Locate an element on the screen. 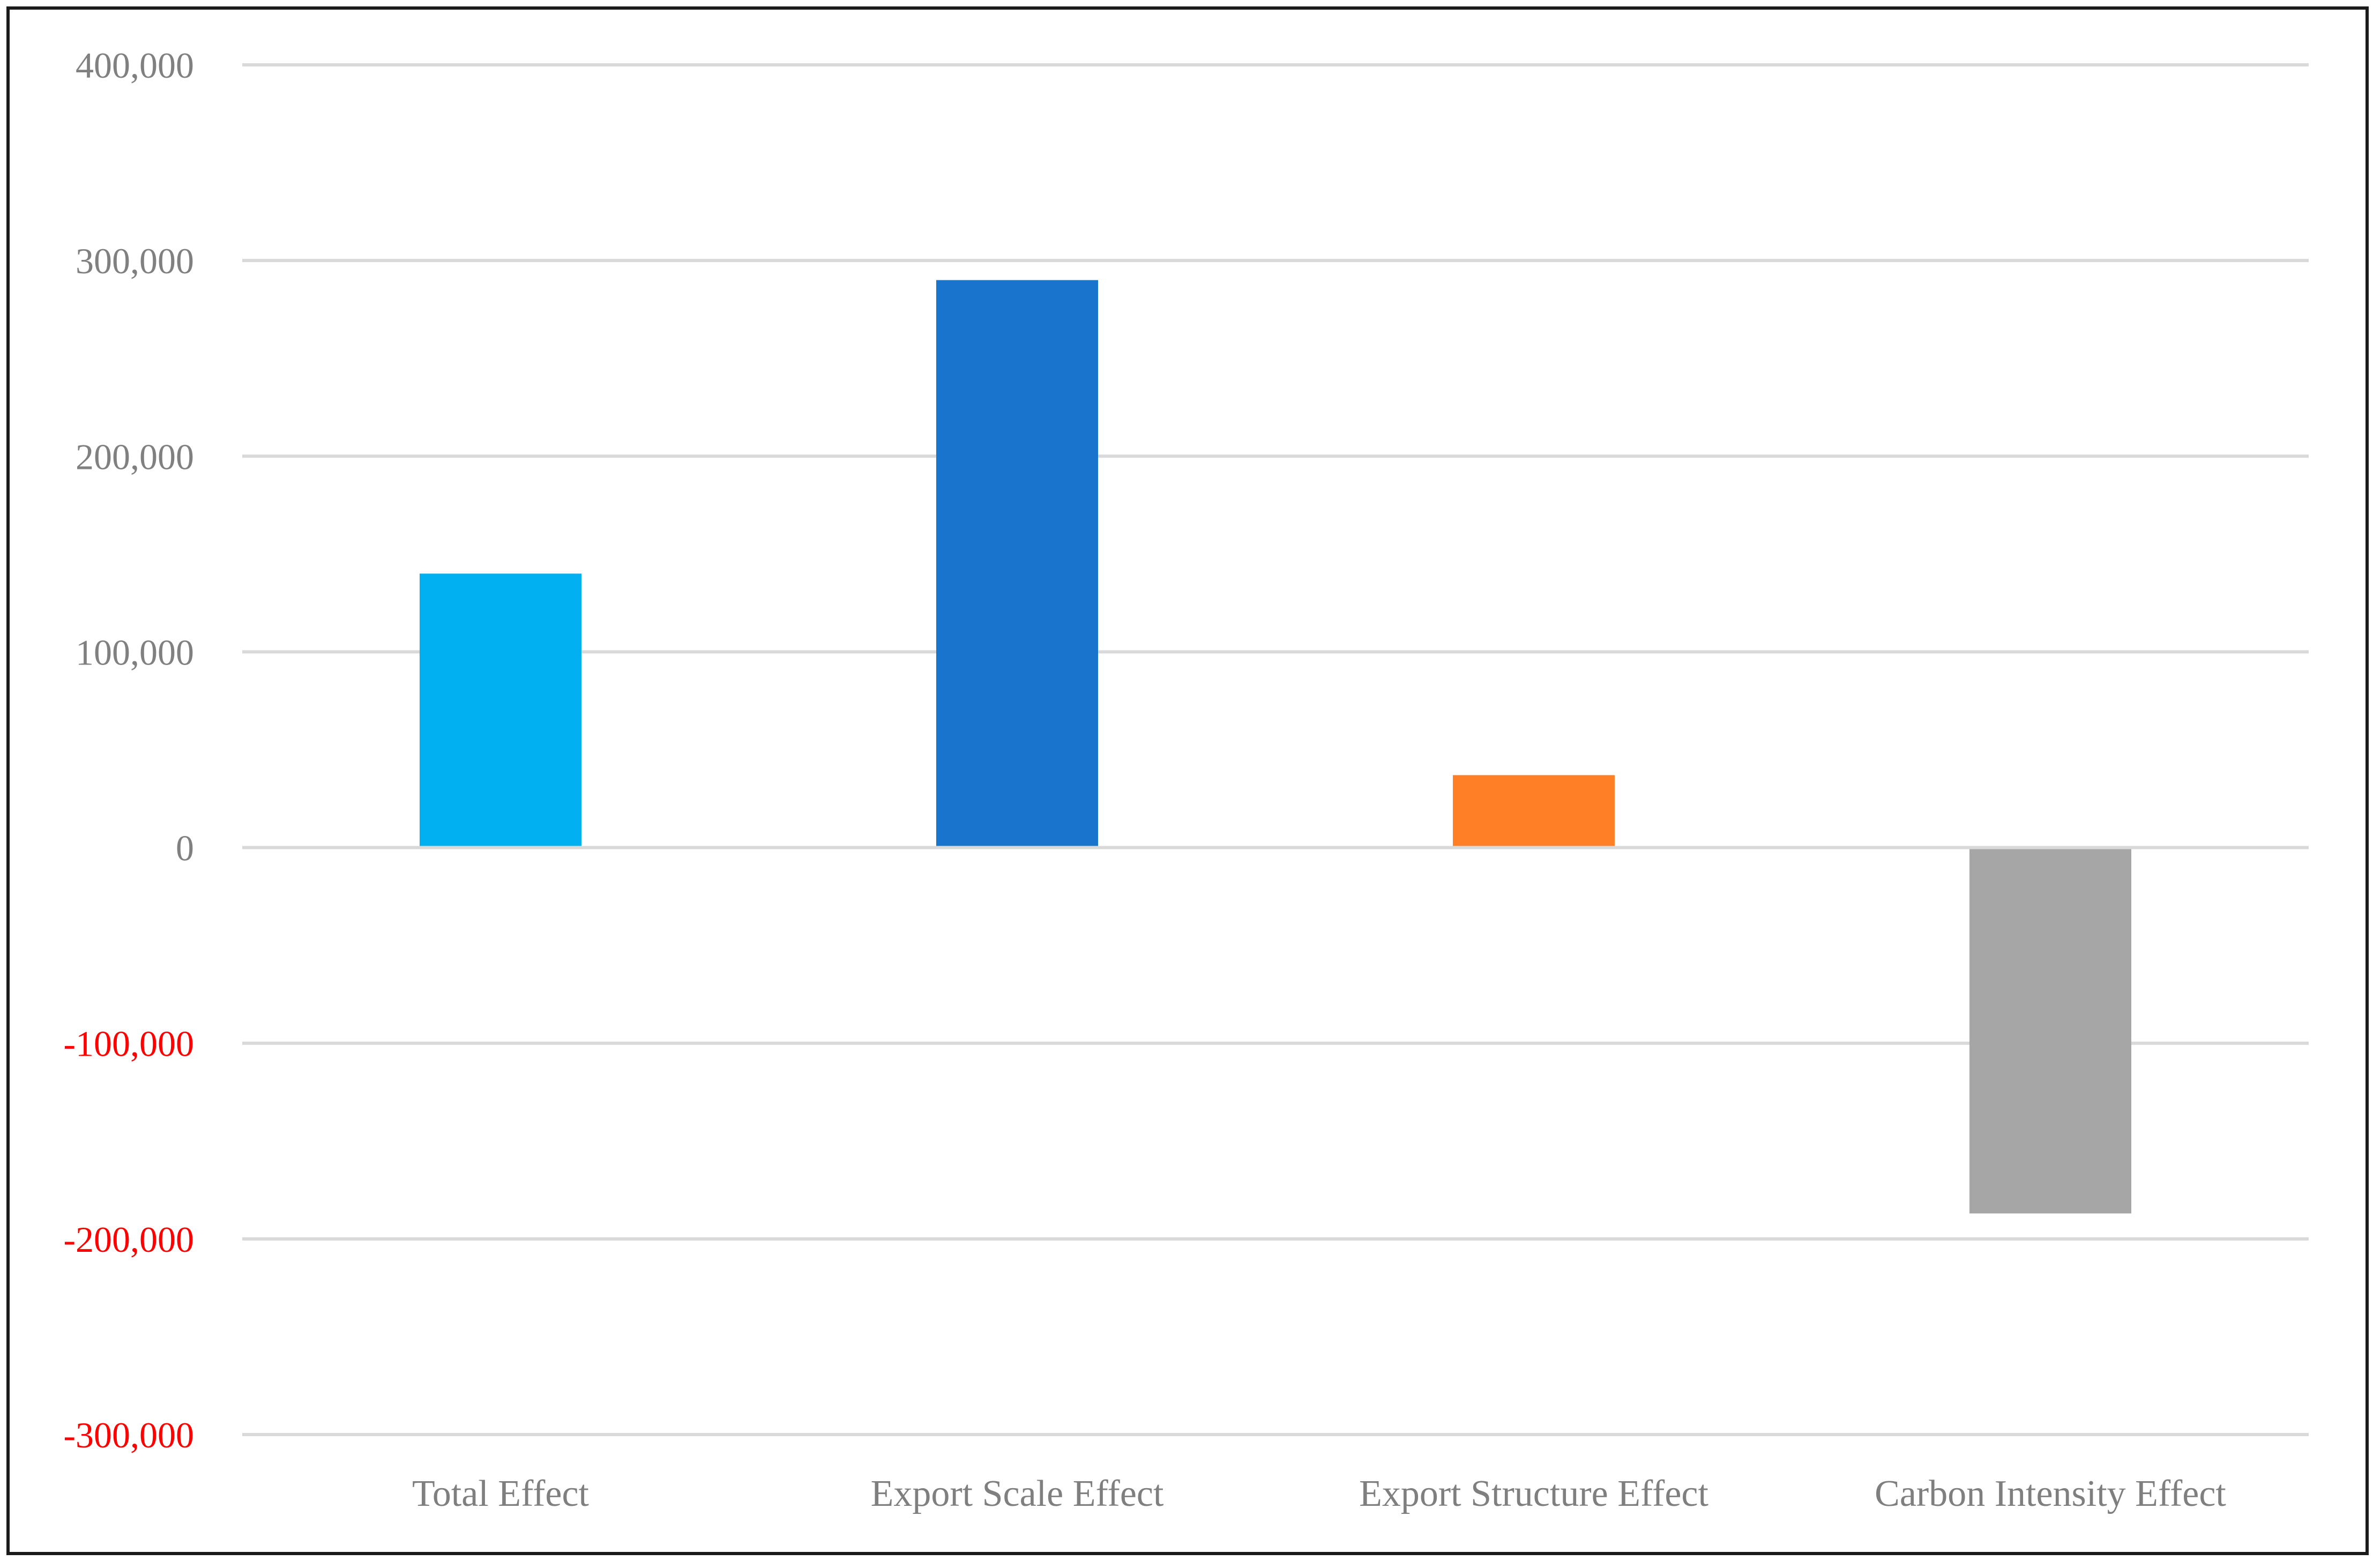 The height and width of the screenshot is (1568, 2373). x-category-label: Carbon Intensity Effect is located at coordinates (2050, 1493).